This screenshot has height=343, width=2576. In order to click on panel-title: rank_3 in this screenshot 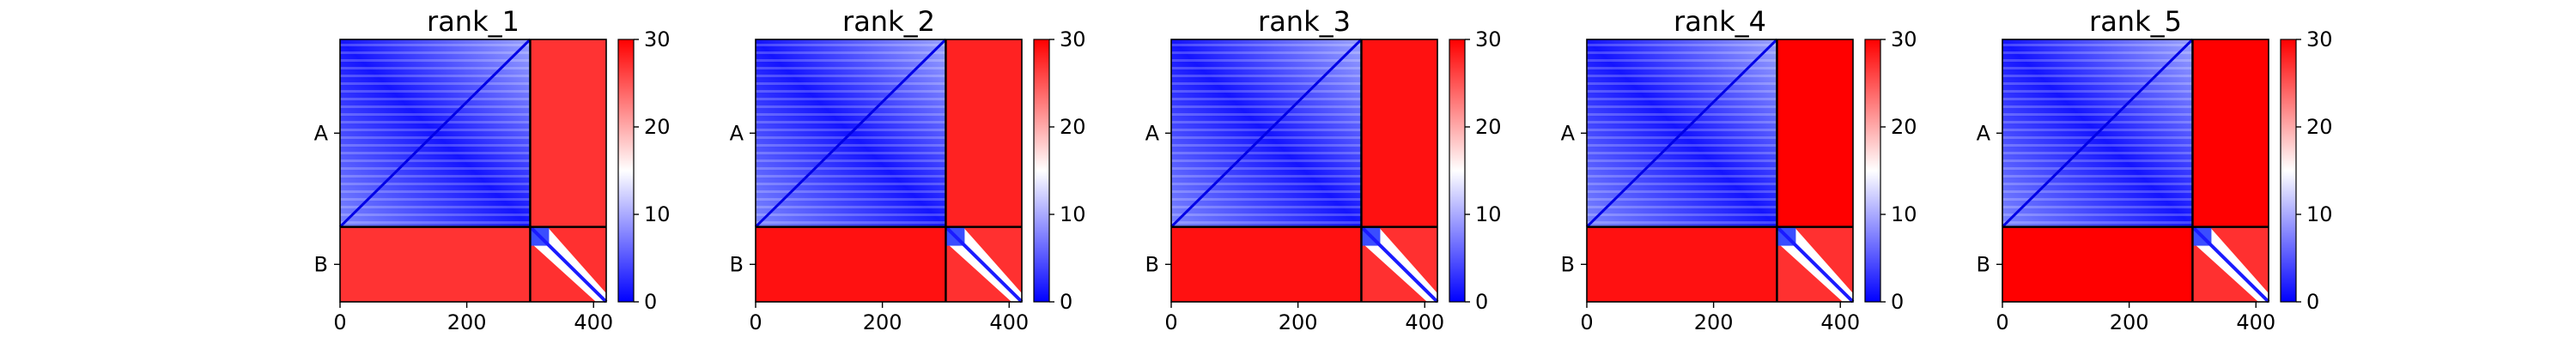, I will do `click(1305, 21)`.